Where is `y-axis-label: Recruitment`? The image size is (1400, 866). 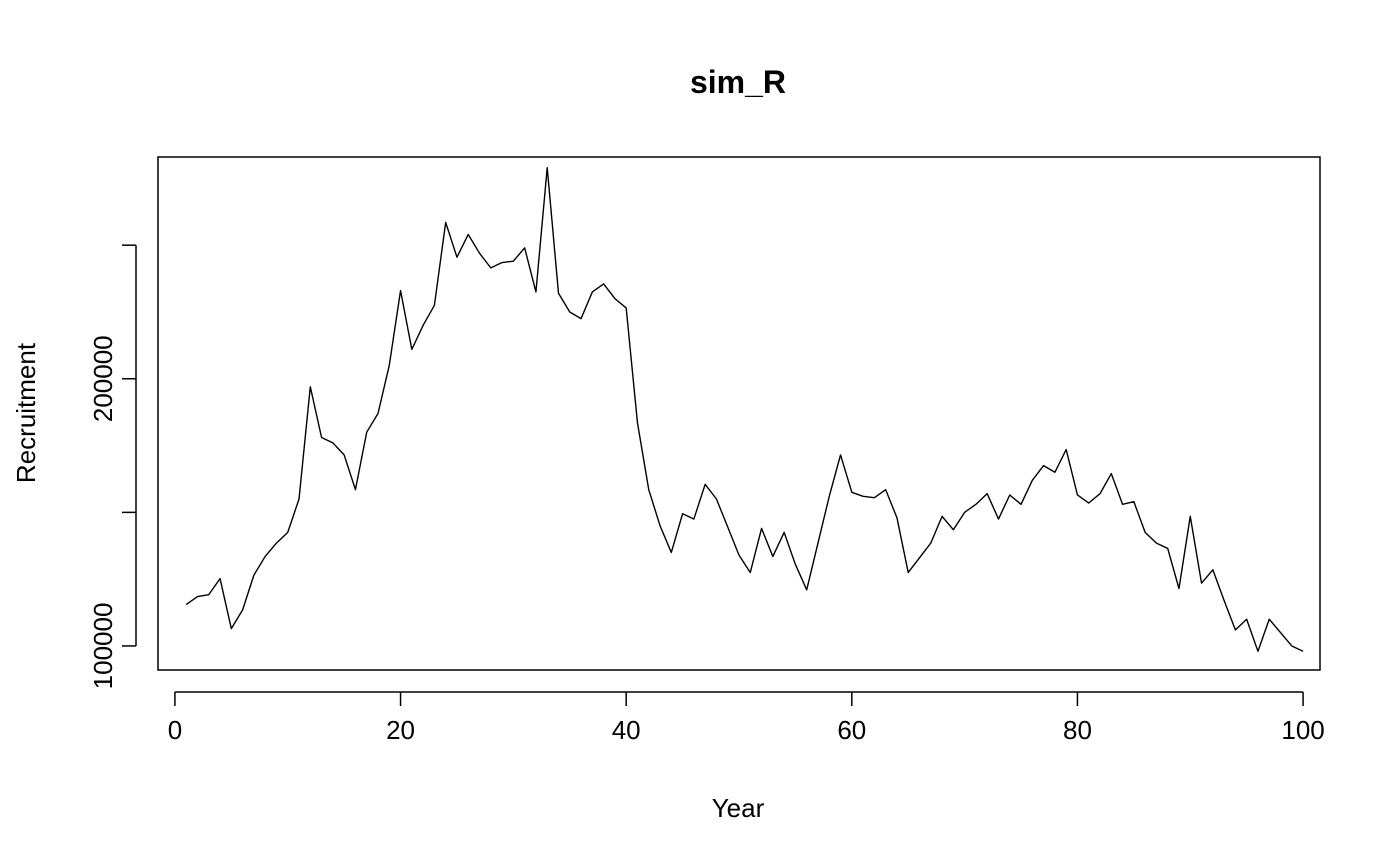 y-axis-label: Recruitment is located at coordinates (26, 412).